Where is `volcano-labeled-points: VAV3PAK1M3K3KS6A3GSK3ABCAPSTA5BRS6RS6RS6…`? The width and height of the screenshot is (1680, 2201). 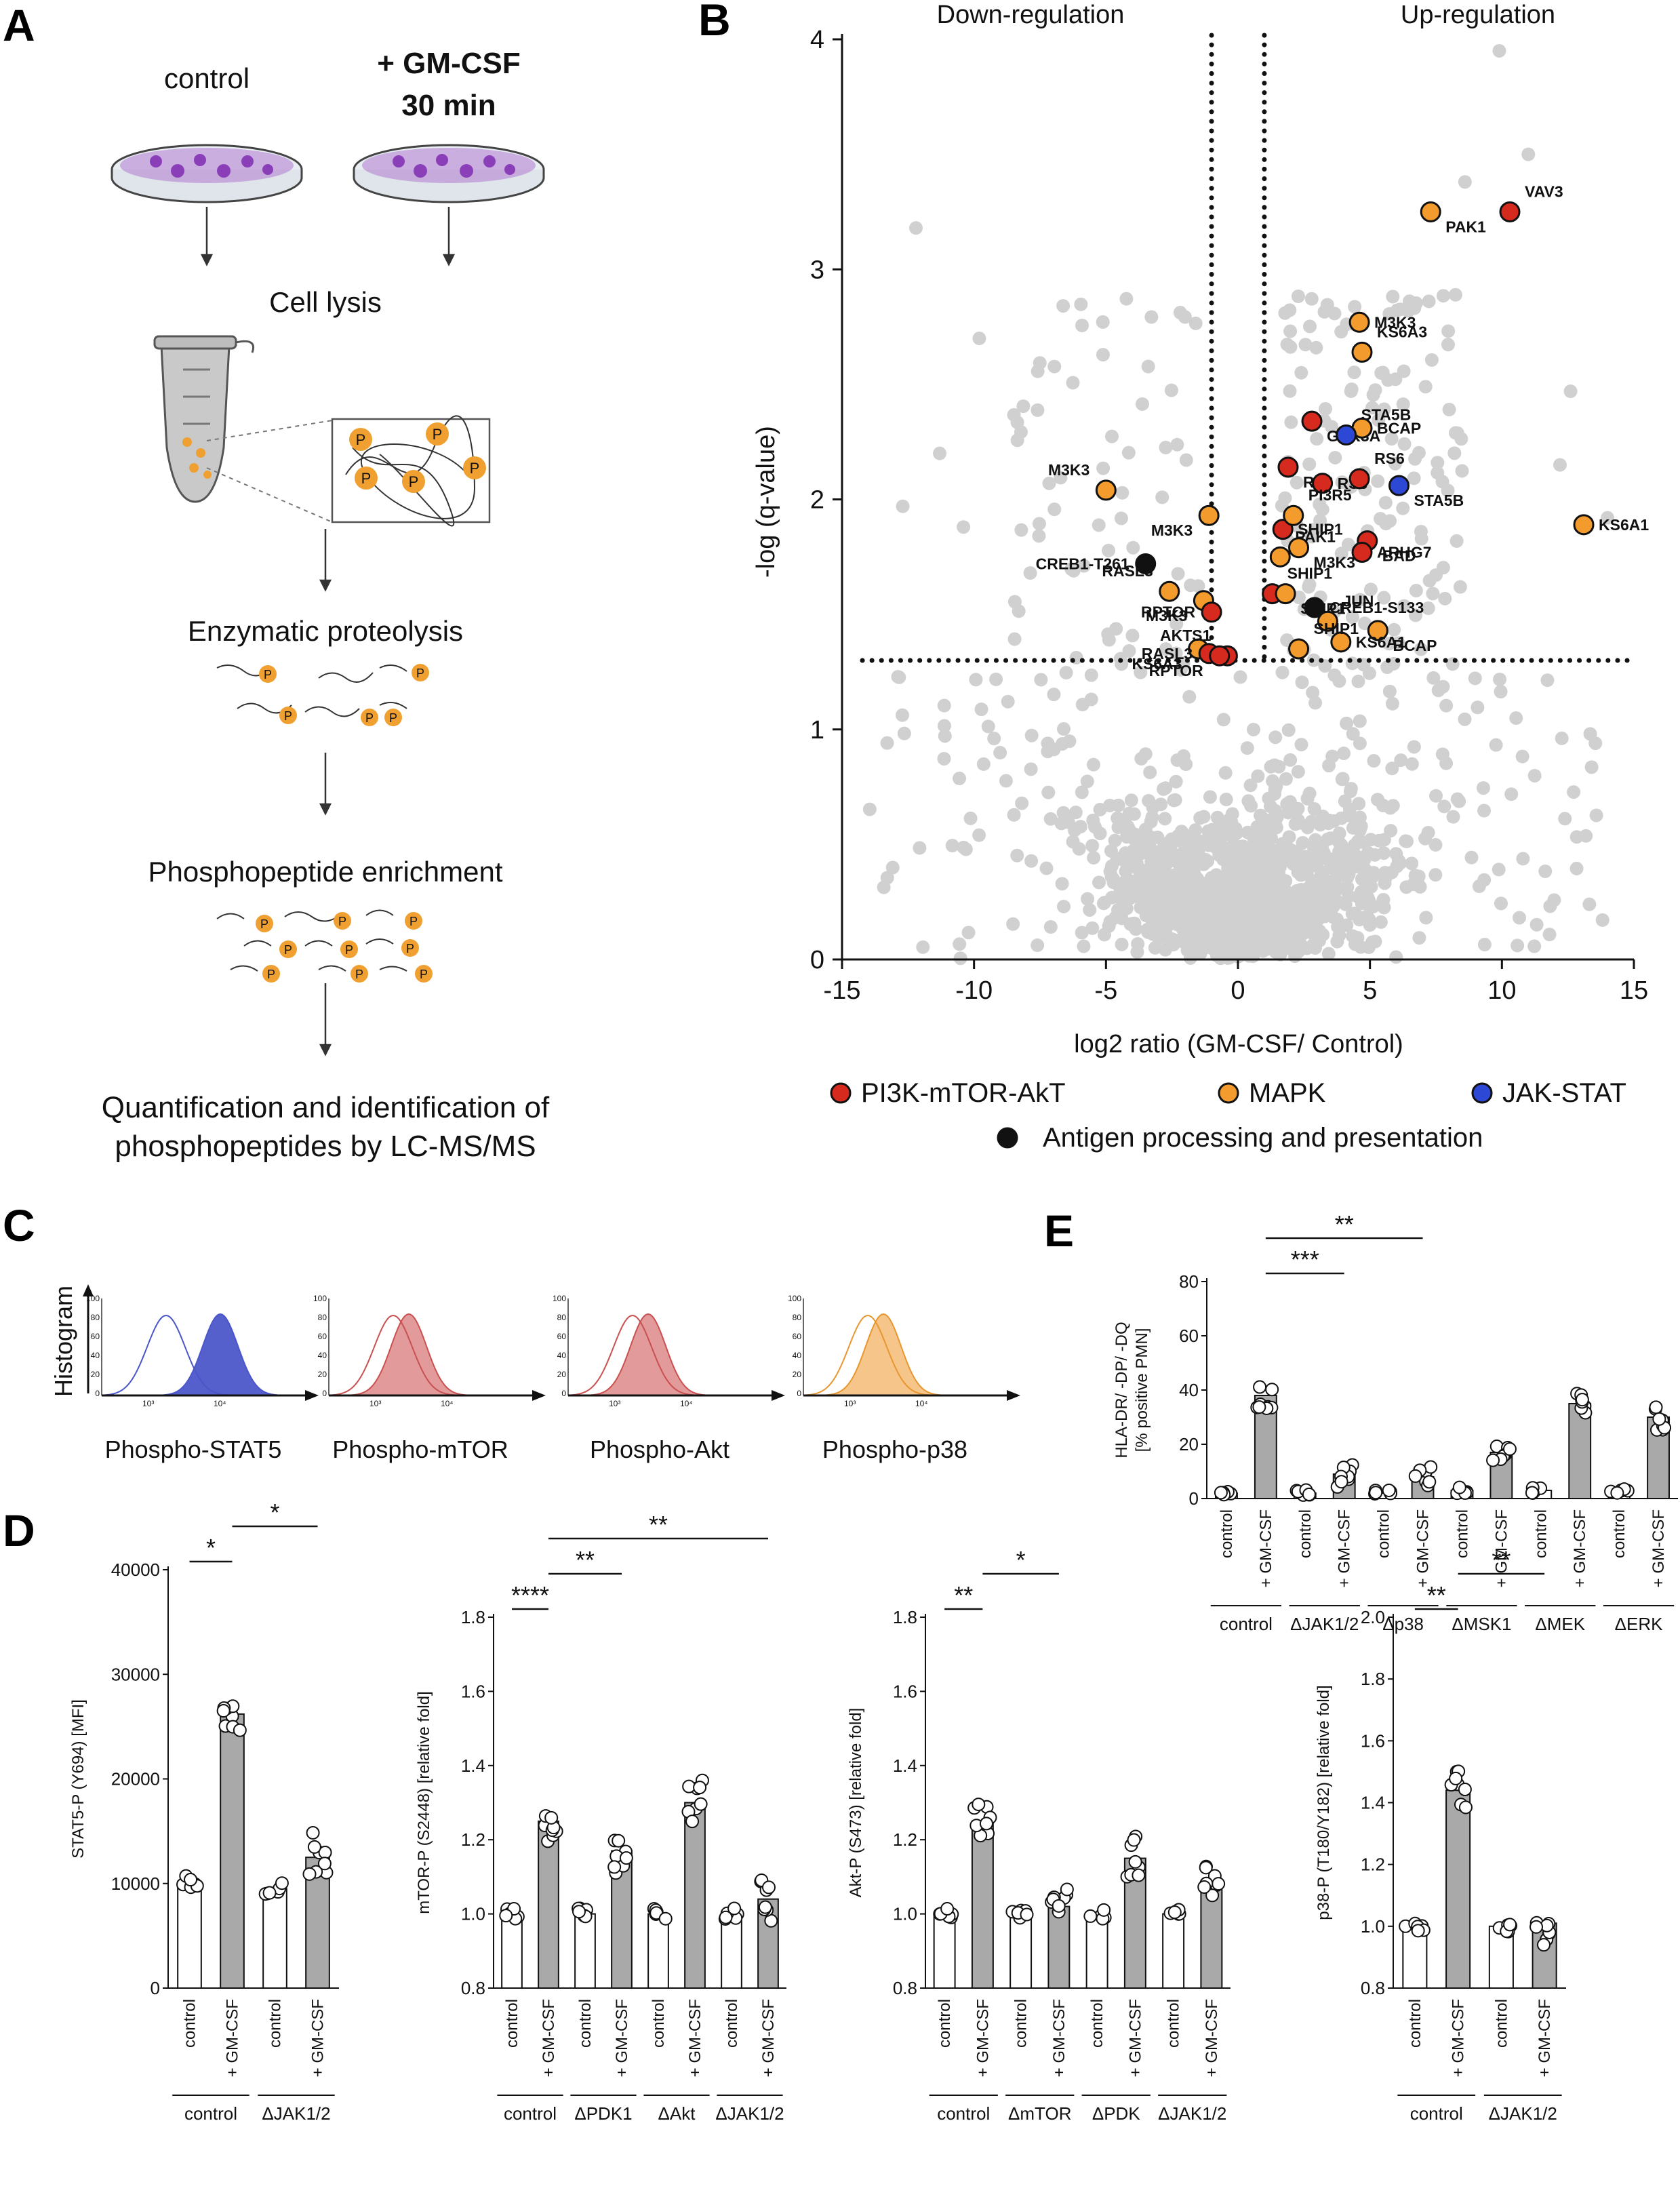 volcano-labeled-points: VAV3PAK1M3K3KS6A3GSK3ABCAPSTA5BRS6RS6RS6… is located at coordinates (1342, 430).